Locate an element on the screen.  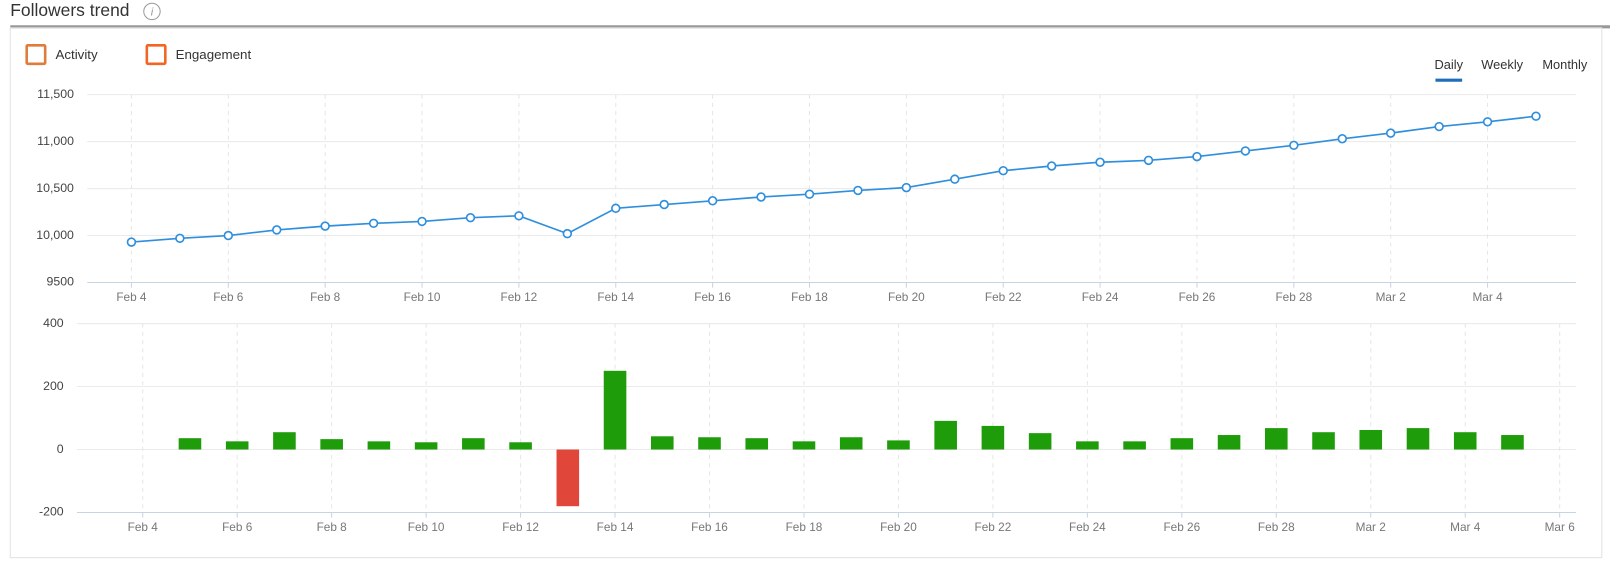
x-tick-label: Mar 6 is located at coordinates (1560, 527).